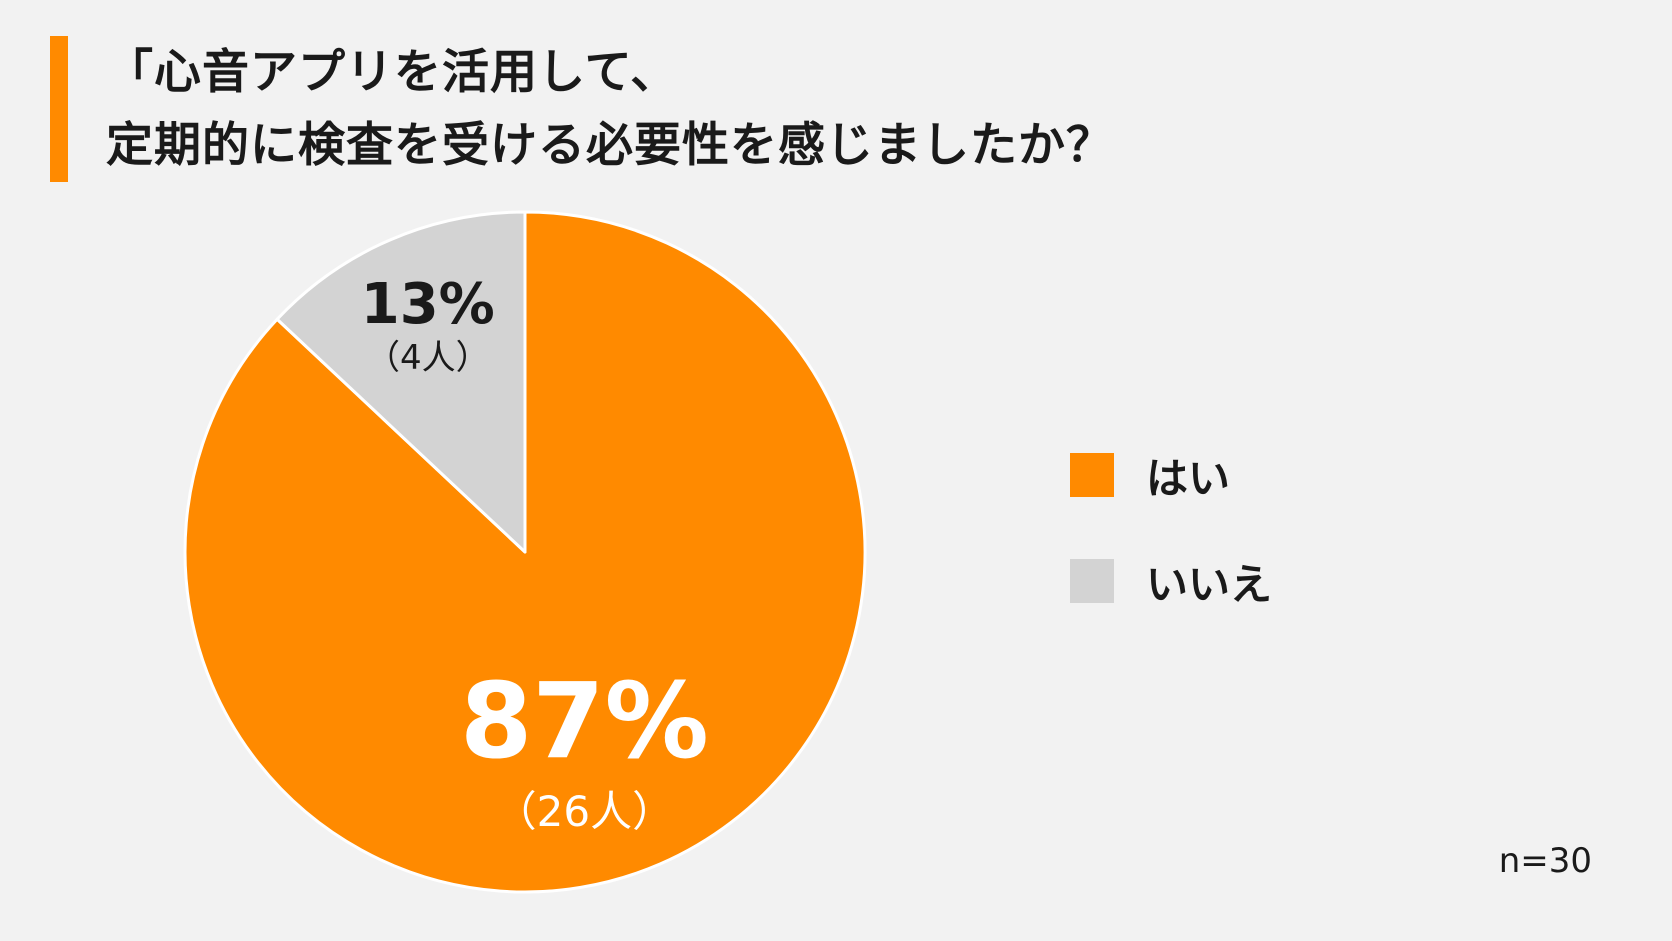  Describe the element at coordinates (846, 109) in the screenshot. I see `chart-title: 「心音アプリを活用して、 定期的に検査を受ける必要性を感じましたか？` at that location.